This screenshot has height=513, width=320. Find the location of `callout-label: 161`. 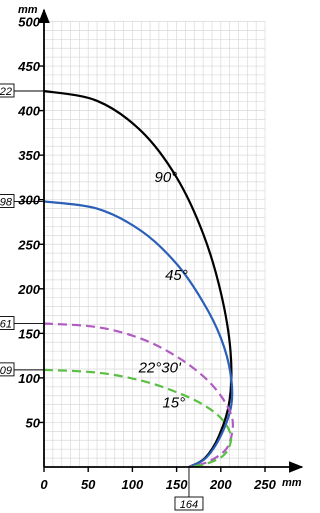

callout-label: 161 is located at coordinates (6, 325).